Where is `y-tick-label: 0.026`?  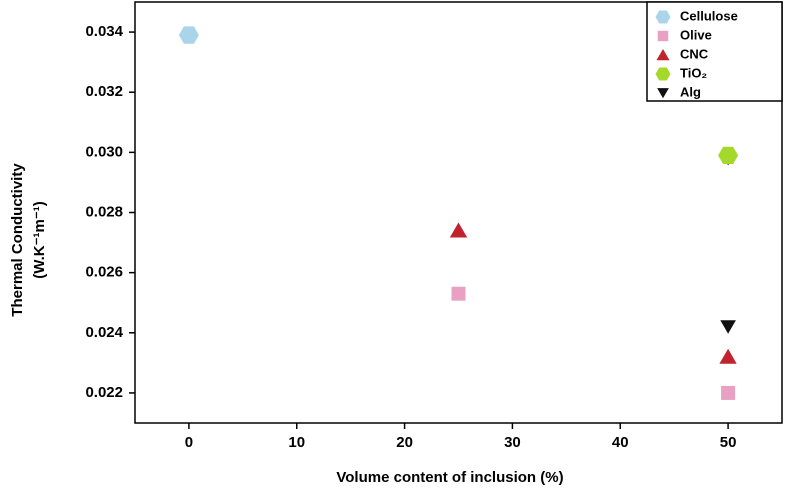 y-tick-label: 0.026 is located at coordinates (104, 272).